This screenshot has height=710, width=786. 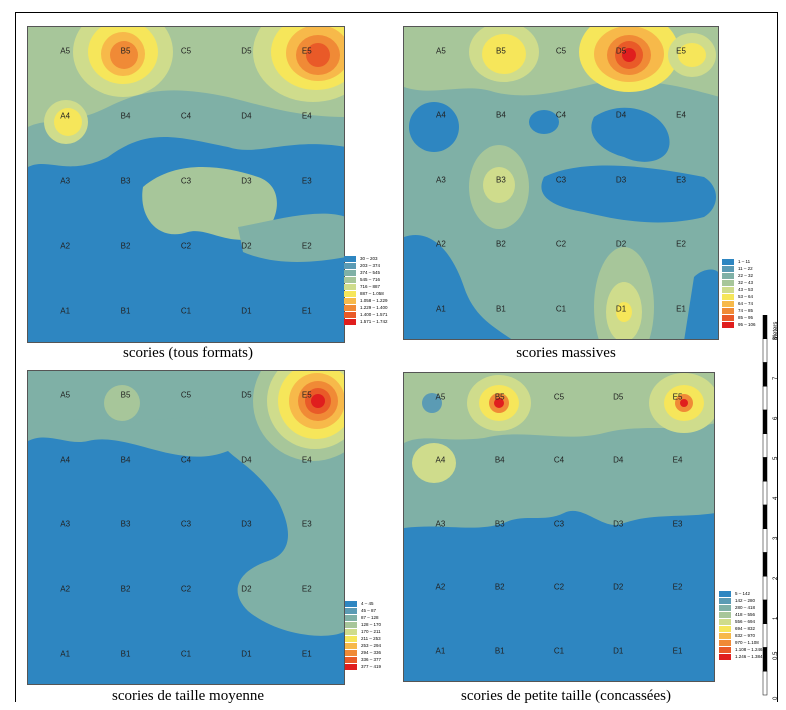 What do you see at coordinates (366, 286) in the screenshot?
I see `legend-row: 716 – 887` at bounding box center [366, 286].